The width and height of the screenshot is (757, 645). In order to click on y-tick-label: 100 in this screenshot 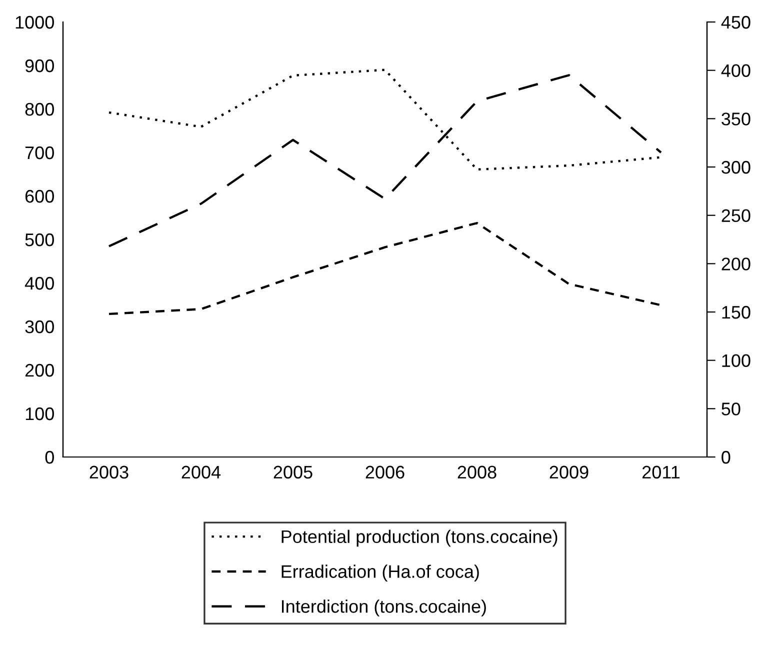, I will do `click(40, 413)`.